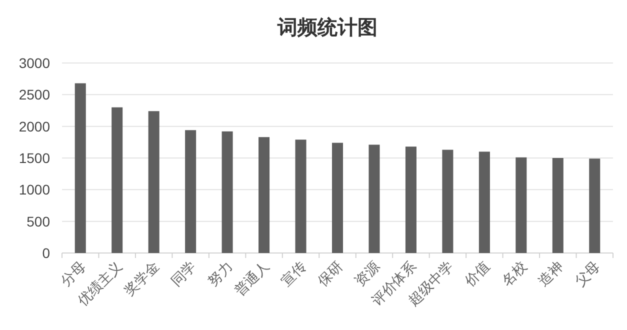 The width and height of the screenshot is (627, 330). I want to click on x-tick-label: 父母, so click(588, 274).